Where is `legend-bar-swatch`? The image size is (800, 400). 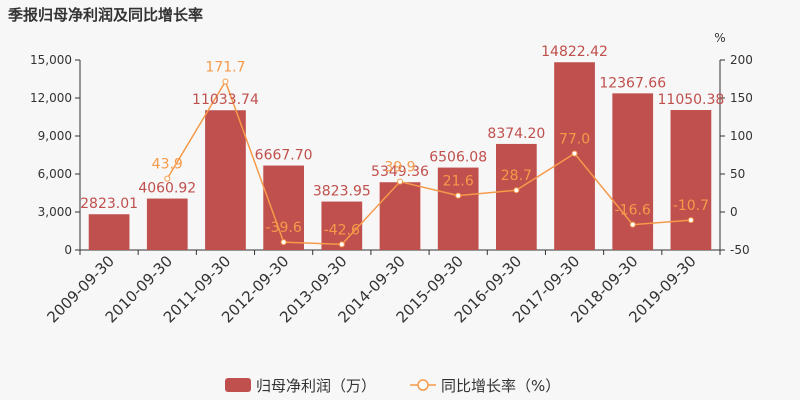 legend-bar-swatch is located at coordinates (238, 385).